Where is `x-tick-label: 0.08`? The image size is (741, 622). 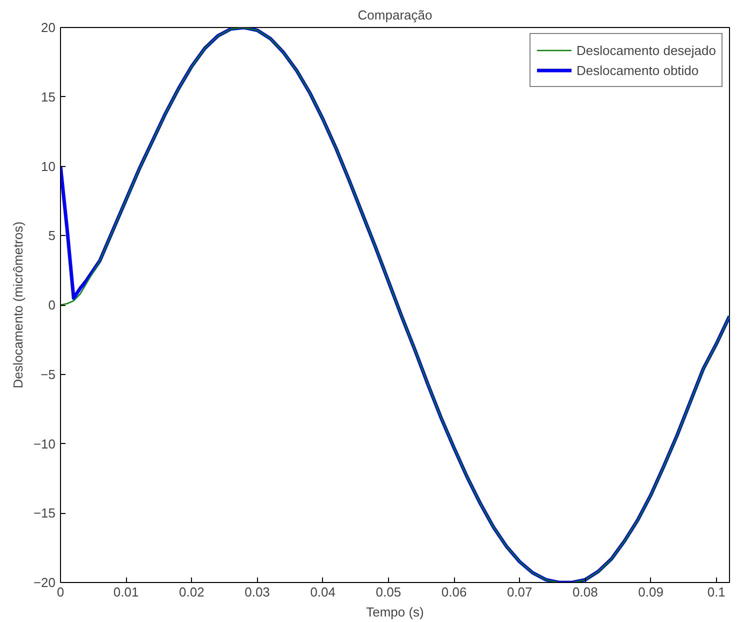
x-tick-label: 0.08 is located at coordinates (585, 592).